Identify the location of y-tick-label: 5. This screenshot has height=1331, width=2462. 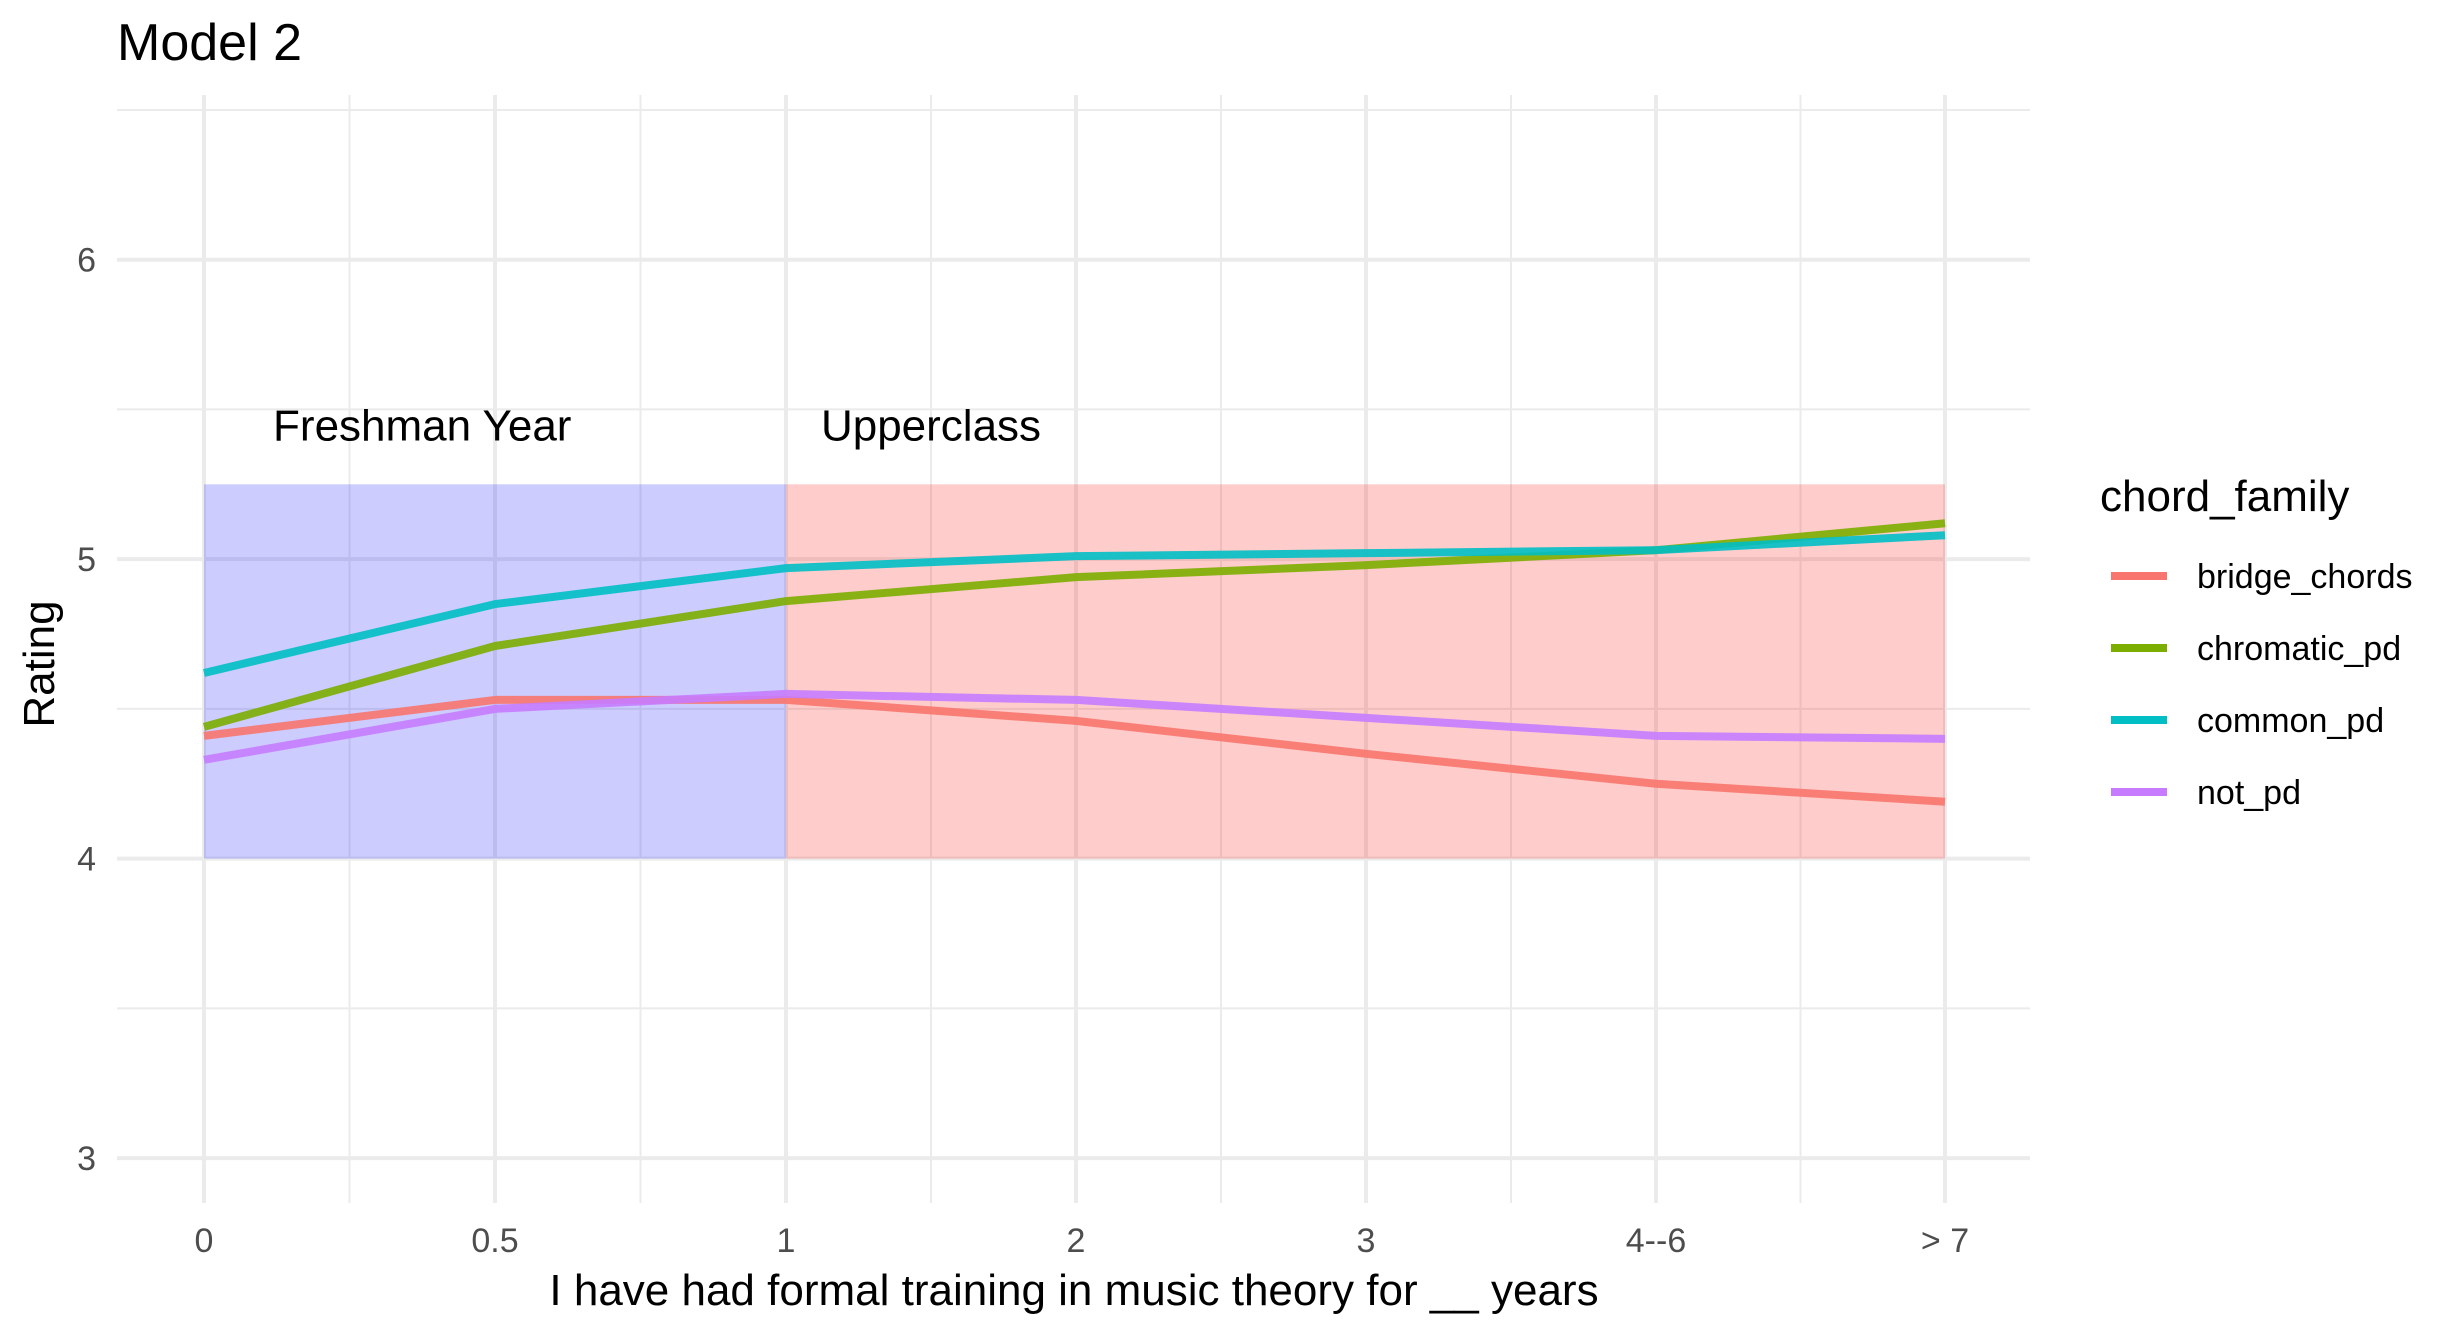
(86, 560).